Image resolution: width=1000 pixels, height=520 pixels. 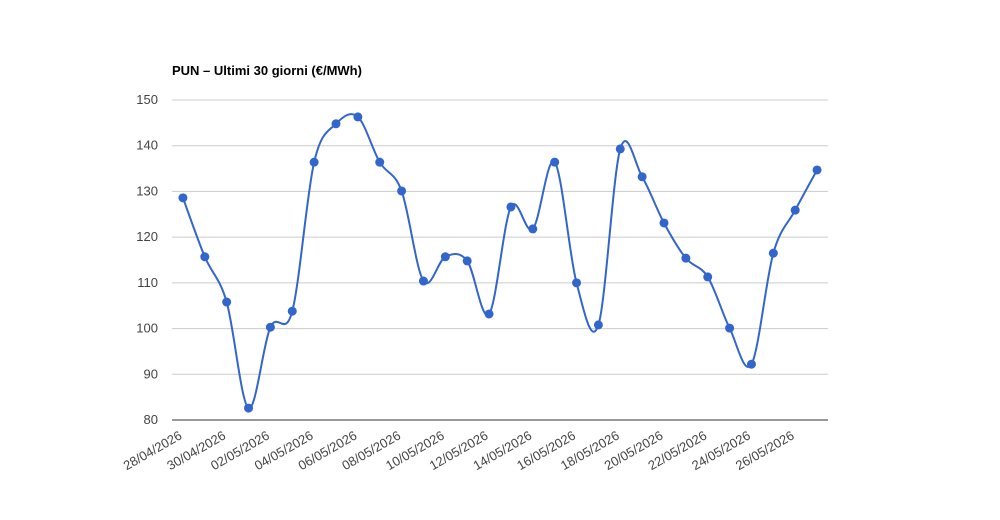 I want to click on y-tick-label: 150, so click(x=147, y=99).